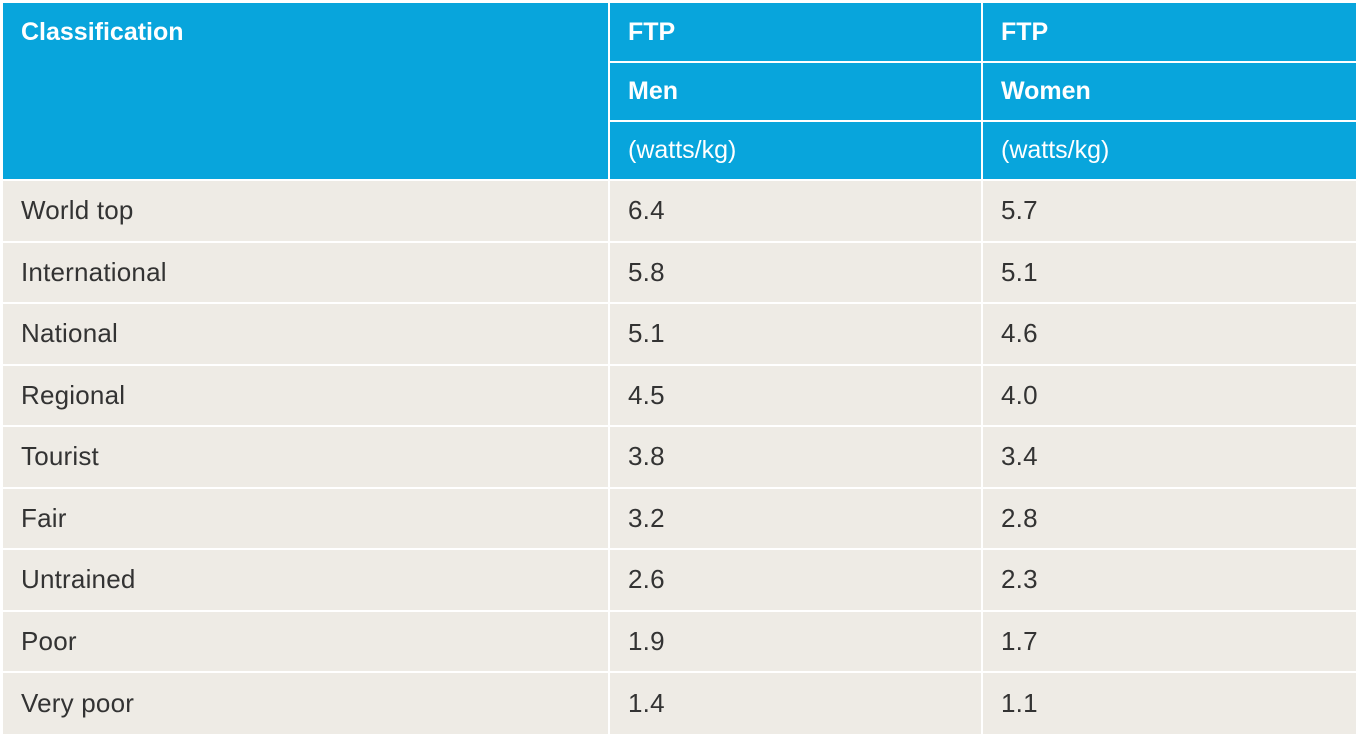  What do you see at coordinates (1169, 457) in the screenshot?
I see `women-ftp-cell: 3.4` at bounding box center [1169, 457].